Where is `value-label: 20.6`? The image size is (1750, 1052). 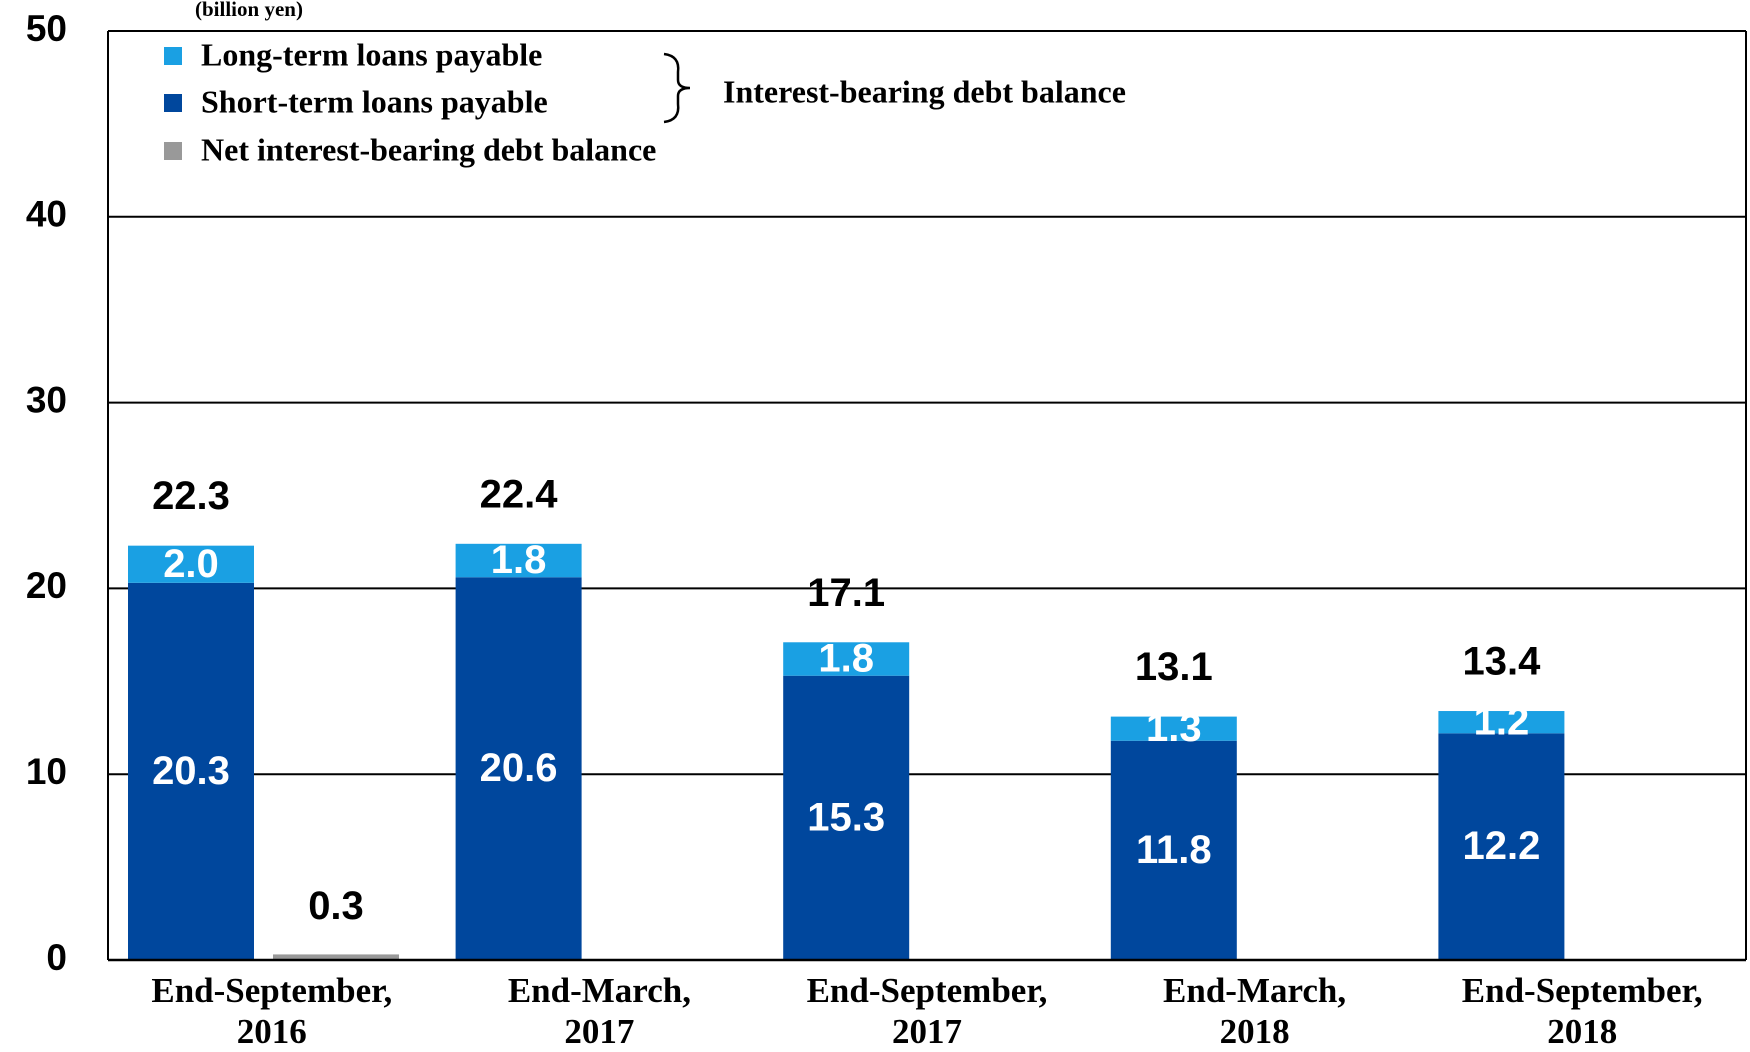
value-label: 20.6 is located at coordinates (519, 768).